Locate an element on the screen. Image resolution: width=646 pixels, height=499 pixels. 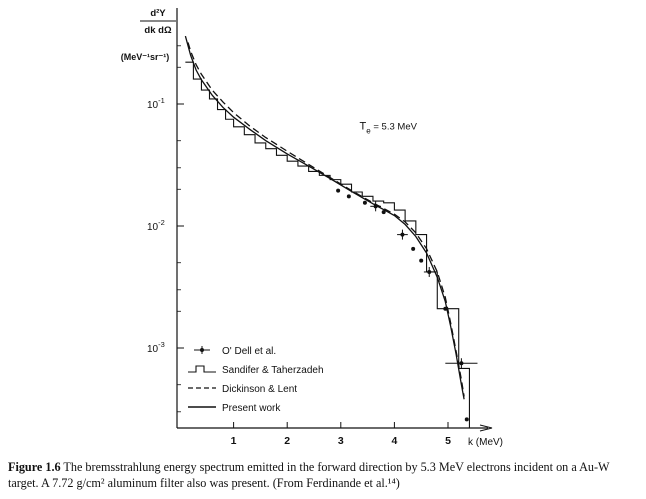
y-tick-exponent: -2 is located at coordinates (161, 222).